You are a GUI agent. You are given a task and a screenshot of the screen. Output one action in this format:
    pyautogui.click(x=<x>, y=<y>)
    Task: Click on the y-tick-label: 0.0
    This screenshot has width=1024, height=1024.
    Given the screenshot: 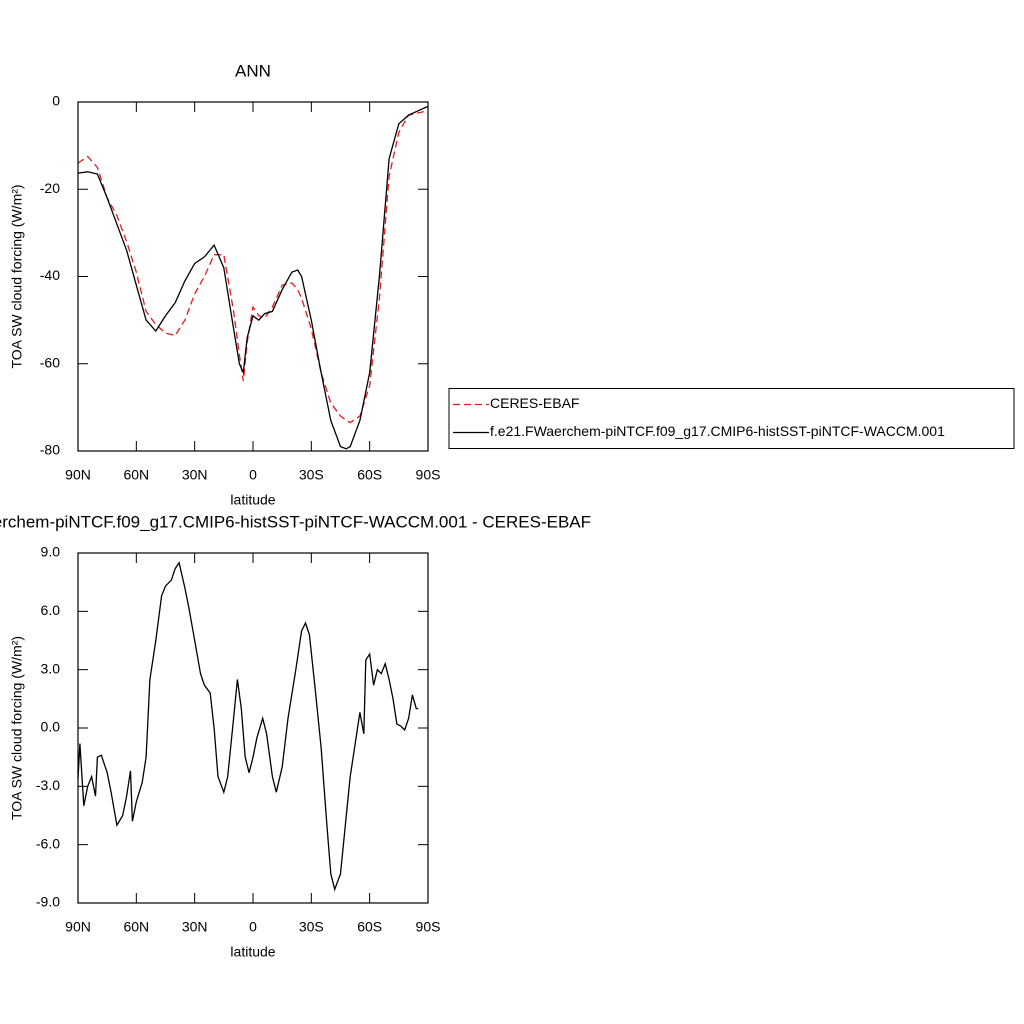 What is the action you would take?
    pyautogui.click(x=51, y=727)
    